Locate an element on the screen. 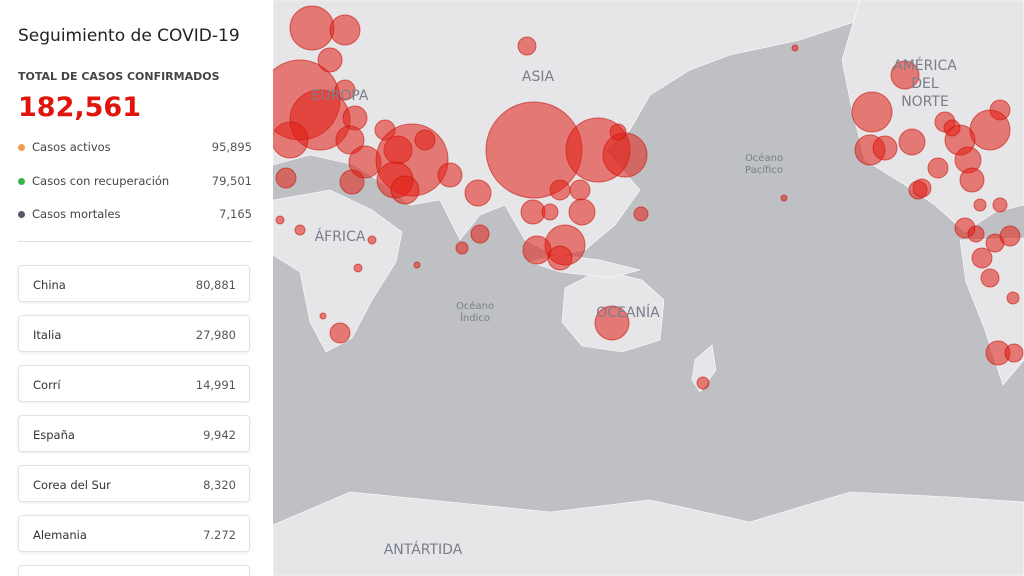 This screenshot has width=1024, height=576. stat-row: Casos mortales 7,165 is located at coordinates (135, 214).